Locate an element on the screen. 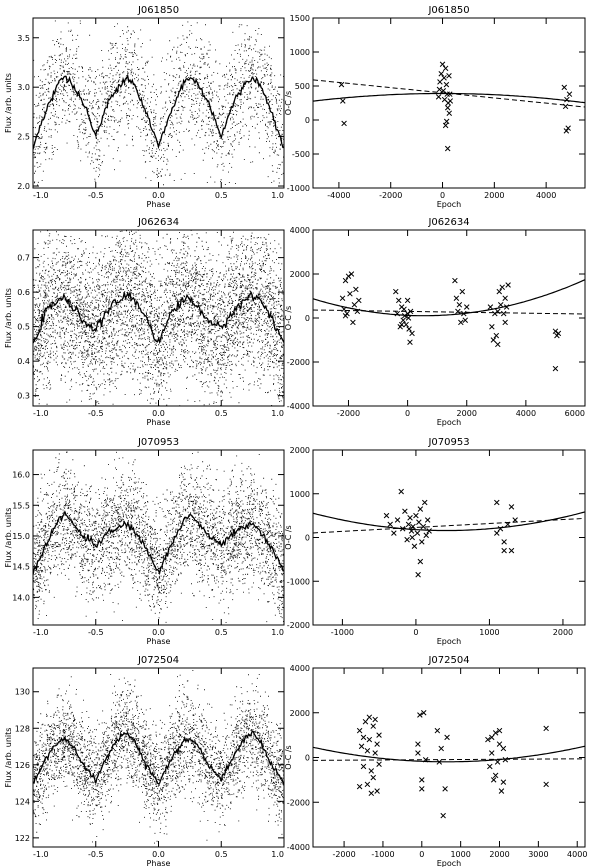  y-tick-label: -2000 is located at coordinates (298, 625).